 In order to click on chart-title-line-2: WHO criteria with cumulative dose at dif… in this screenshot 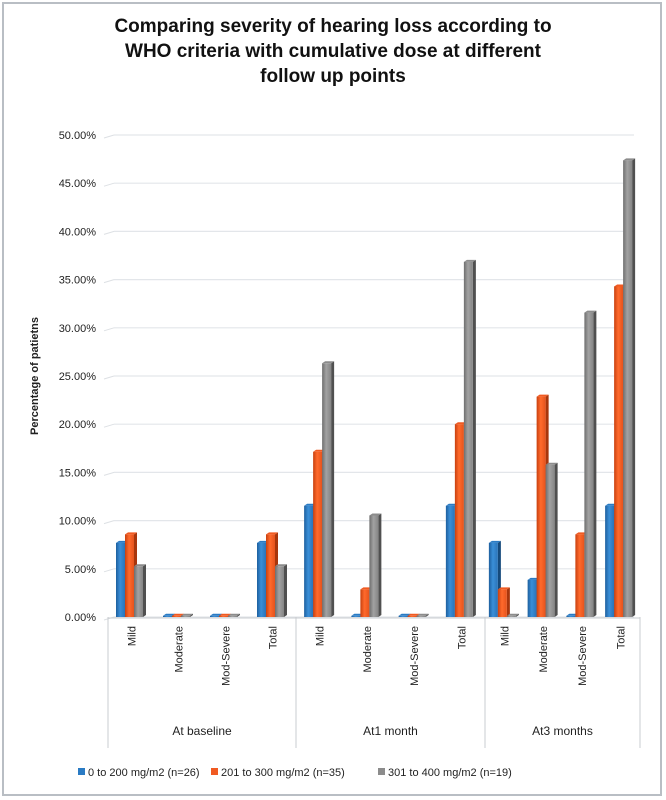, I will do `click(333, 51)`.